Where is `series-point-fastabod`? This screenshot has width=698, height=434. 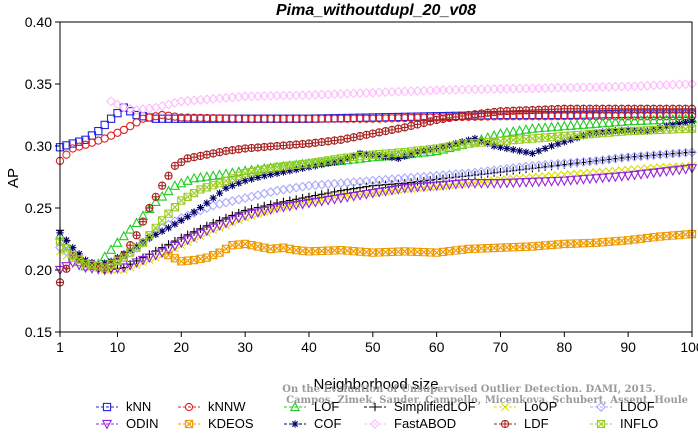 series-point-fastabod is located at coordinates (117, 104).